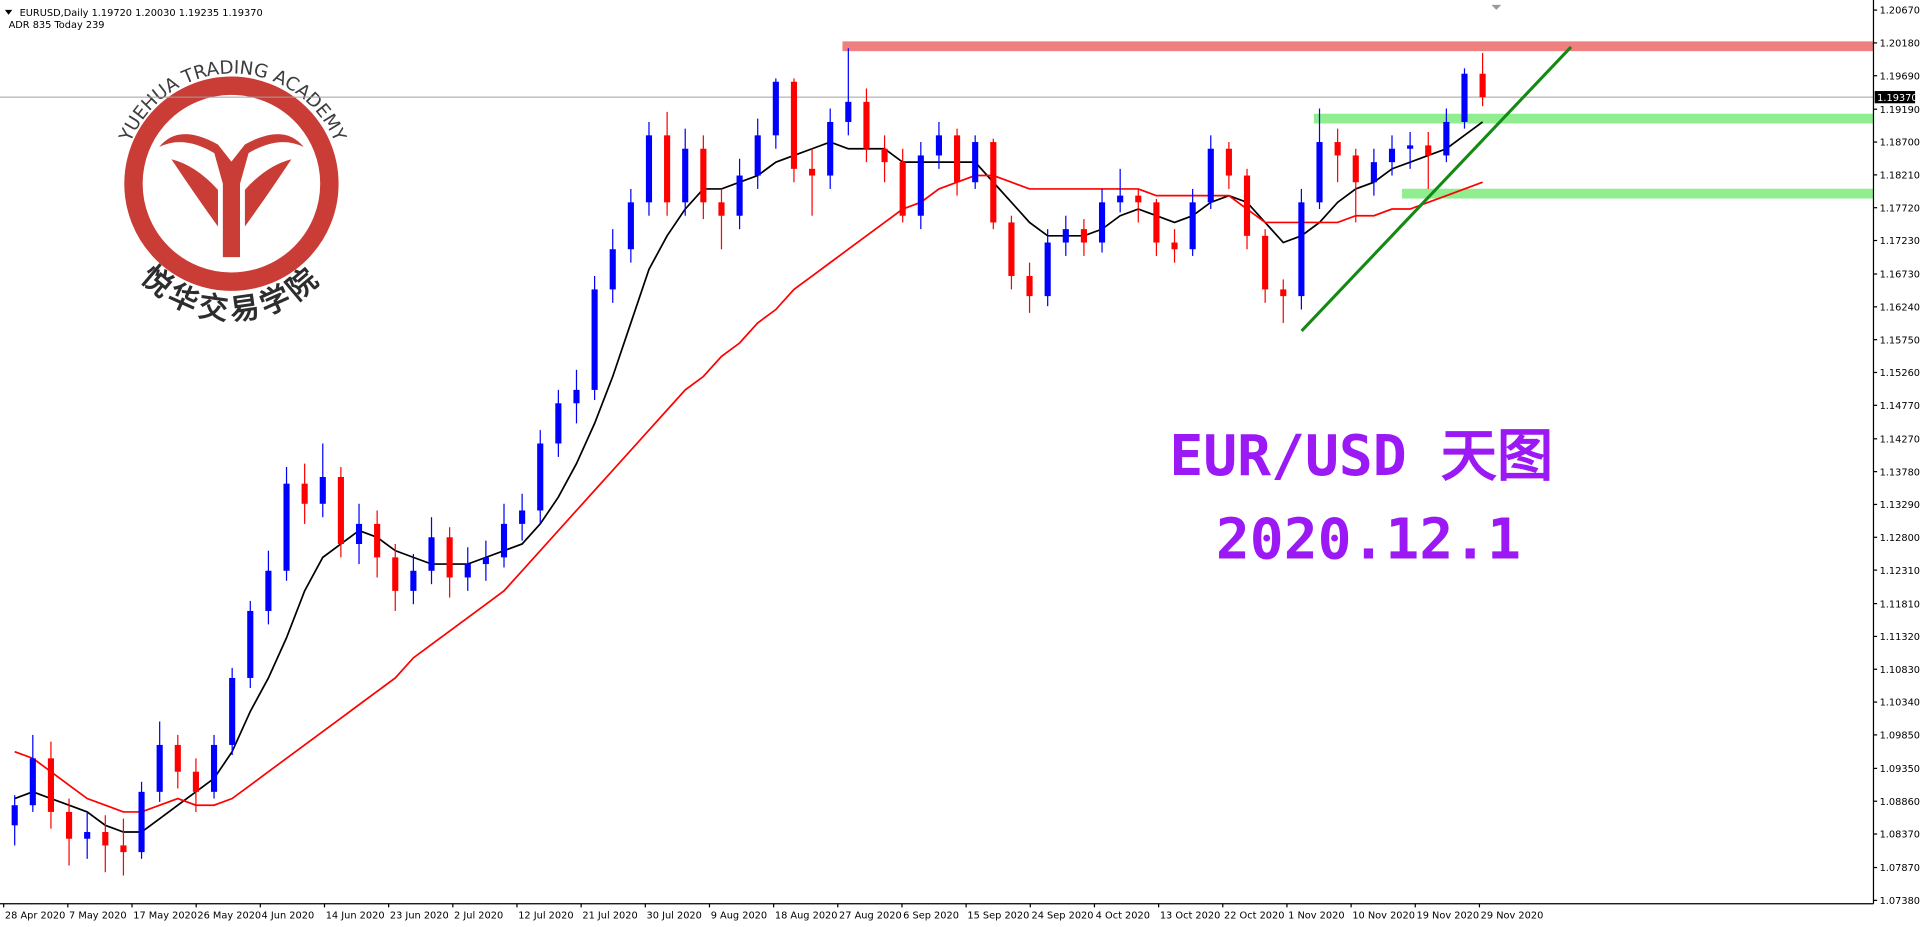  I want to click on y-tick-label: 1.12310, so click(1900, 571).